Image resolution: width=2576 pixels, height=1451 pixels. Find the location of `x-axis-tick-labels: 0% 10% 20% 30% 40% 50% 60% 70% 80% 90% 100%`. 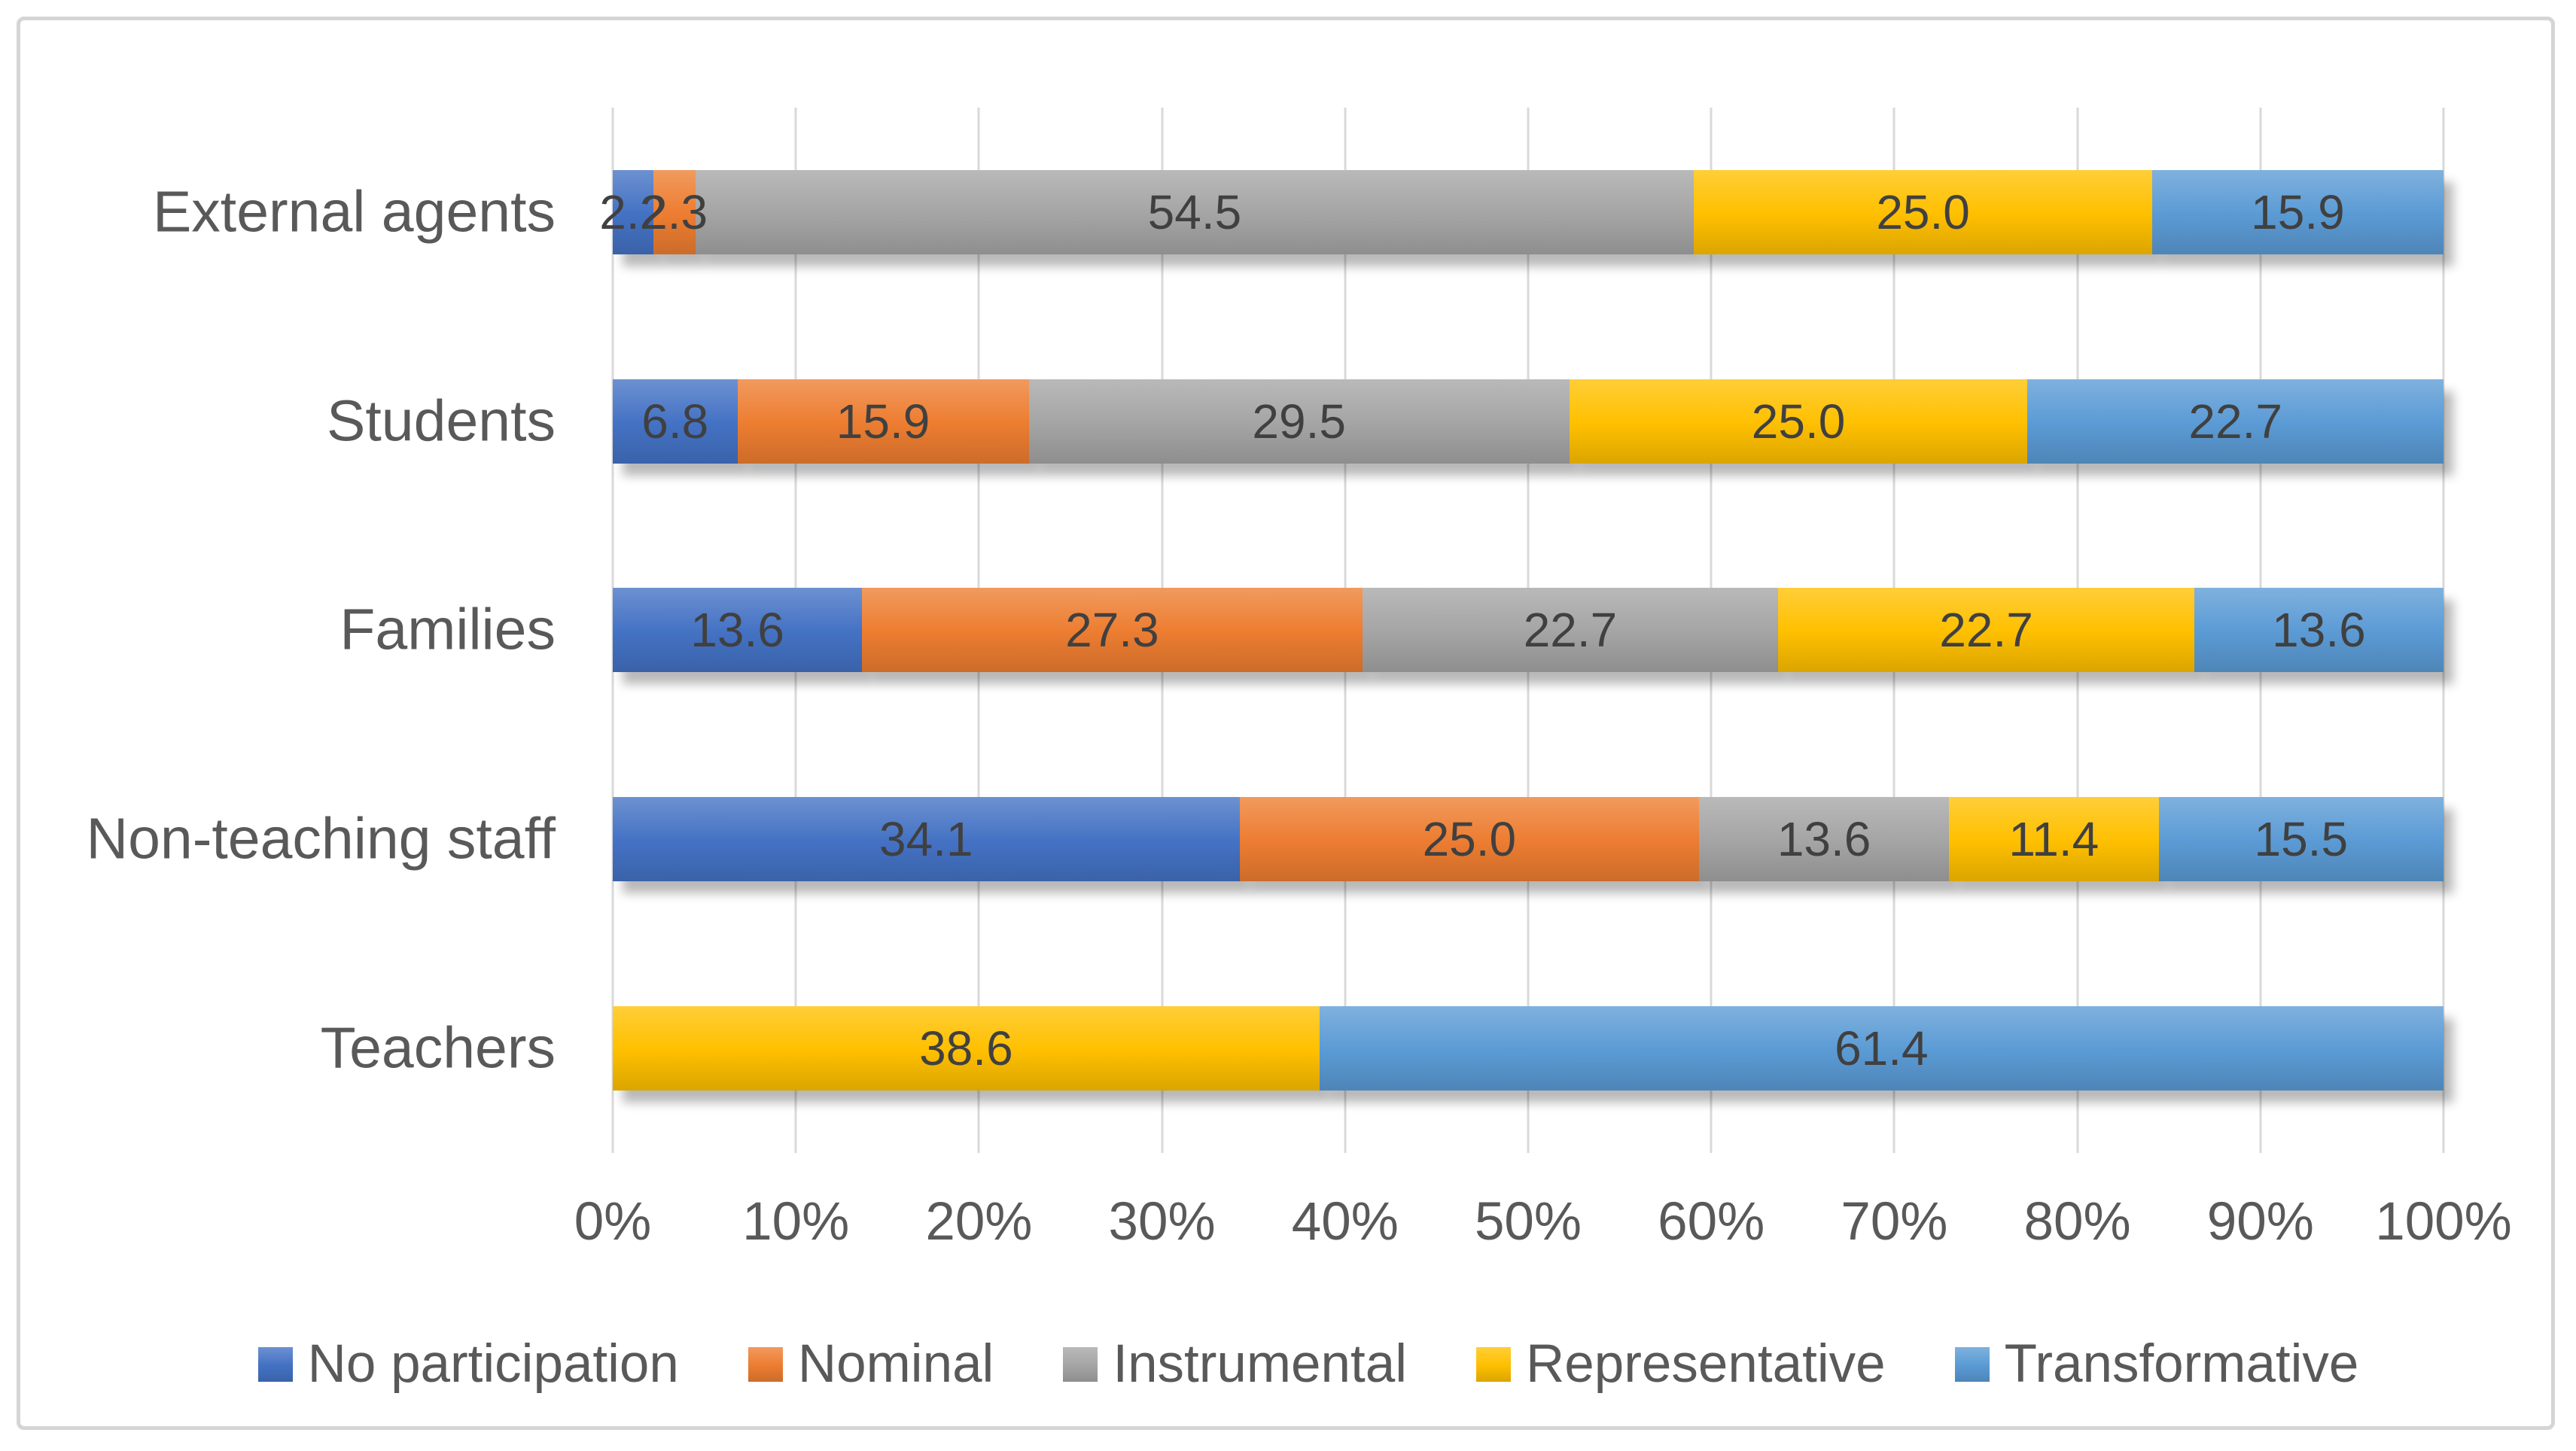

x-axis-tick-labels: 0% 10% 20% 30% 40% 50% 60% 70% 80% 90% 100% is located at coordinates (1543, 1225).